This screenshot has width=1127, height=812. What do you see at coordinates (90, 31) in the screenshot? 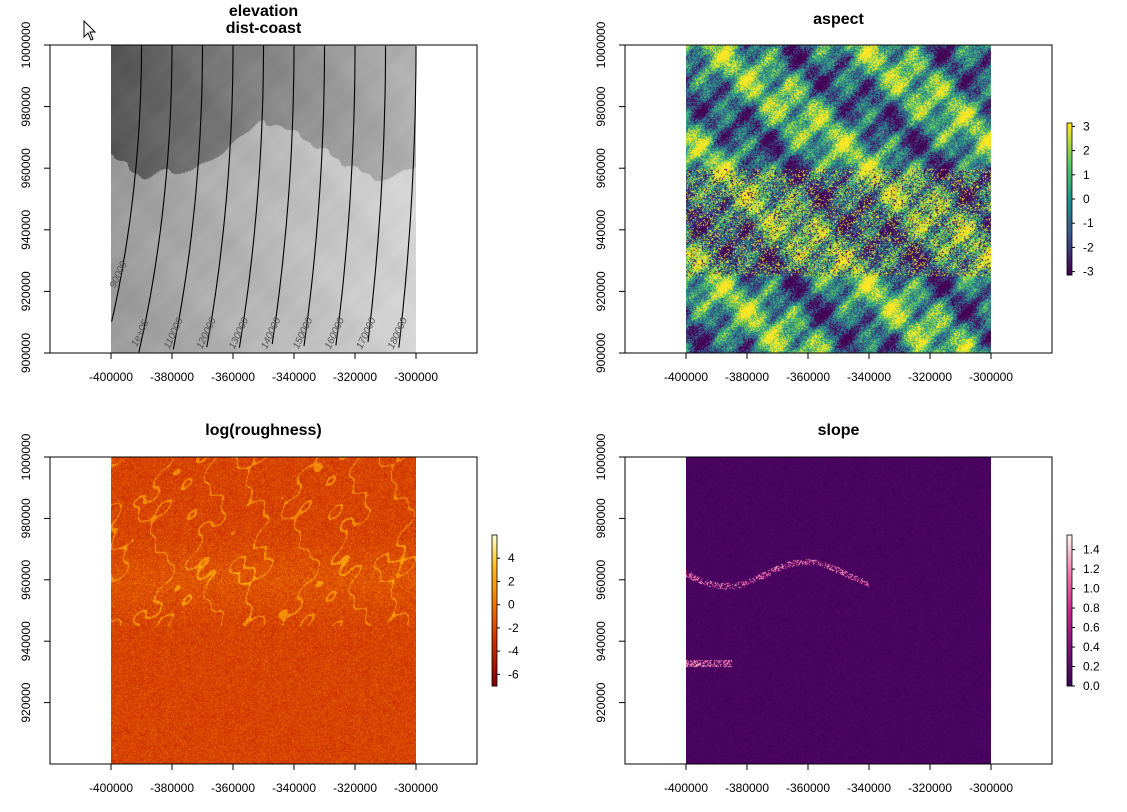
I see `mouse-pointer-icon` at bounding box center [90, 31].